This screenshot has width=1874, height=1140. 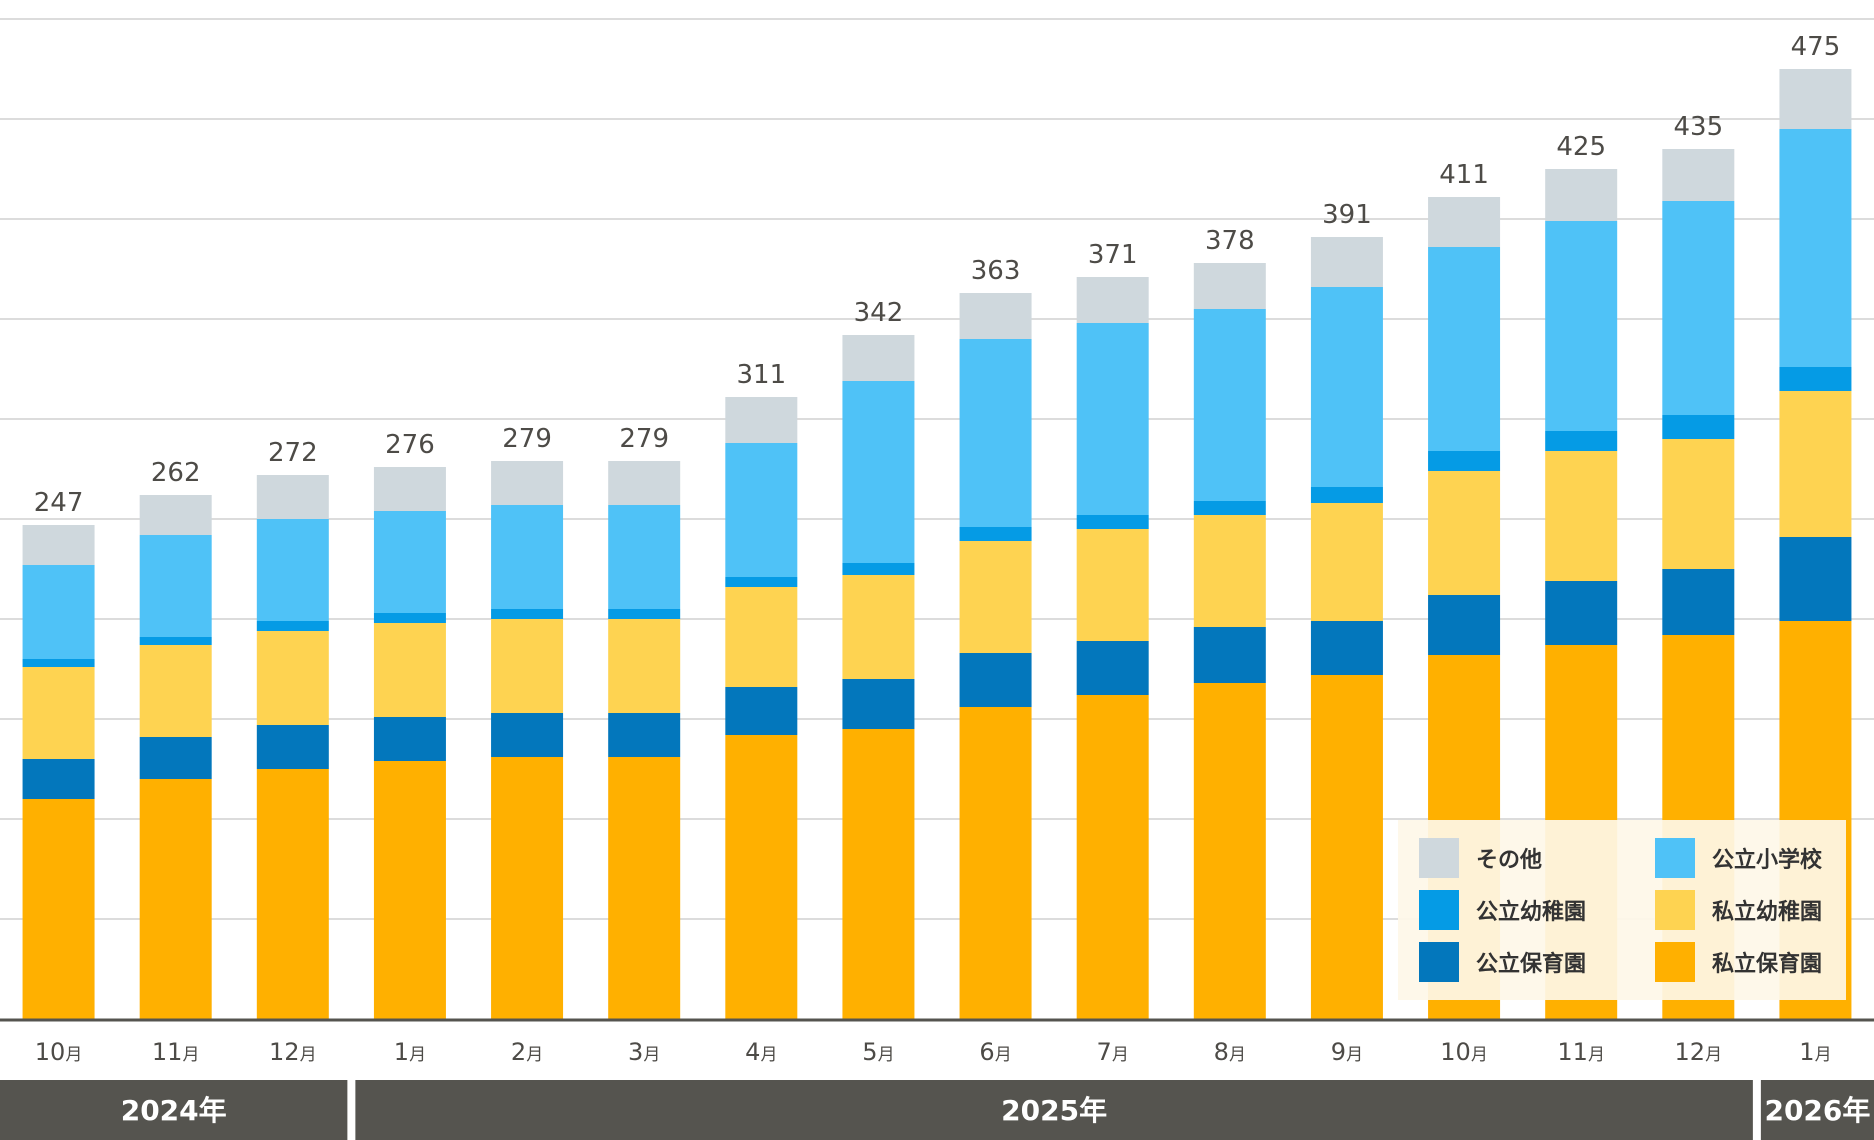 What do you see at coordinates (1480, 858) in the screenshot?
I see `legend-item: その他` at bounding box center [1480, 858].